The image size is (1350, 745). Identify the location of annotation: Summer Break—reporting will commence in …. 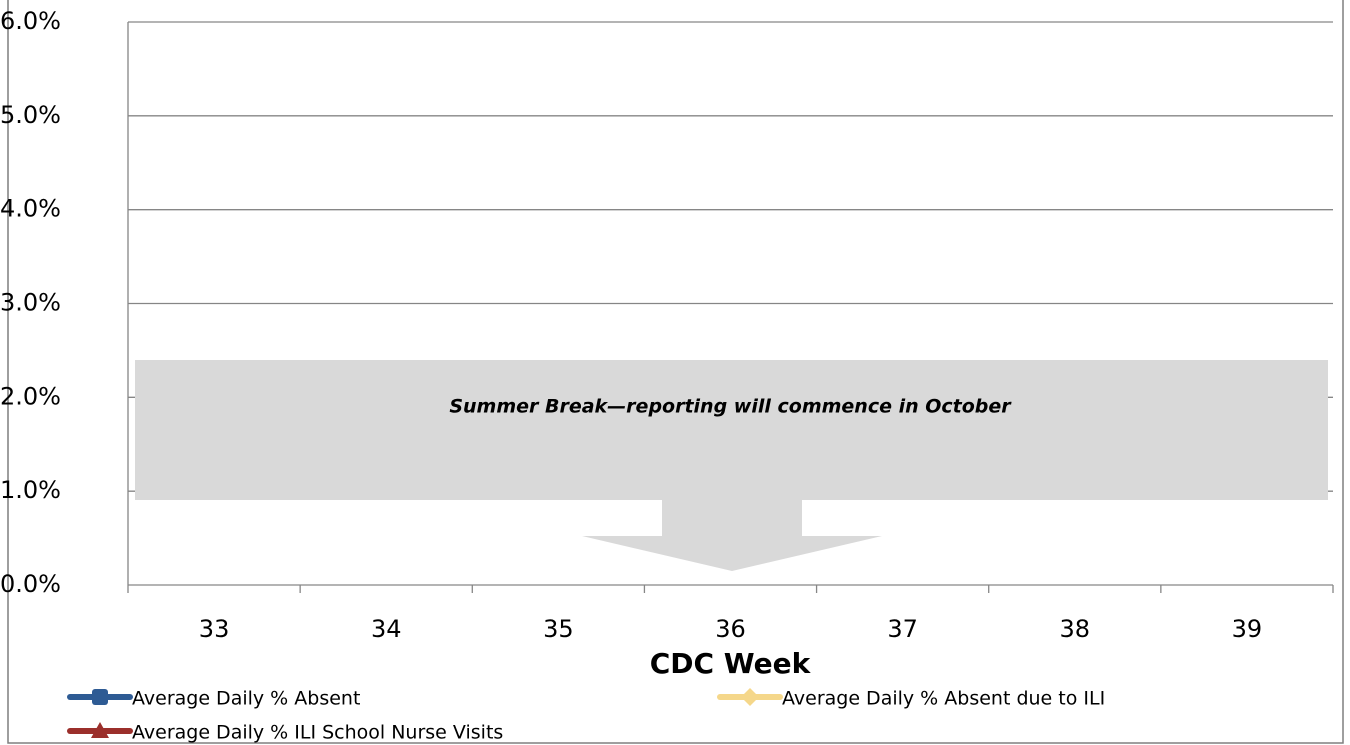
(730, 407).